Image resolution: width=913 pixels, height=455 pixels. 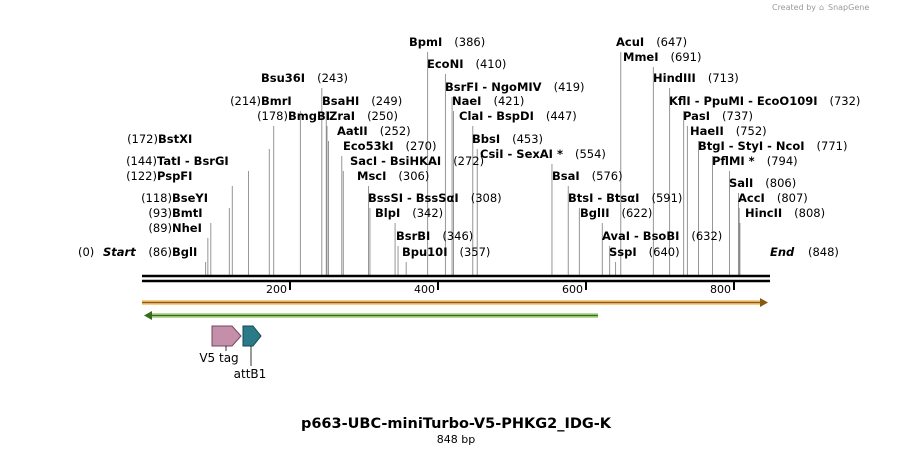 I want to click on site-name: BpmI, so click(x=425, y=42).